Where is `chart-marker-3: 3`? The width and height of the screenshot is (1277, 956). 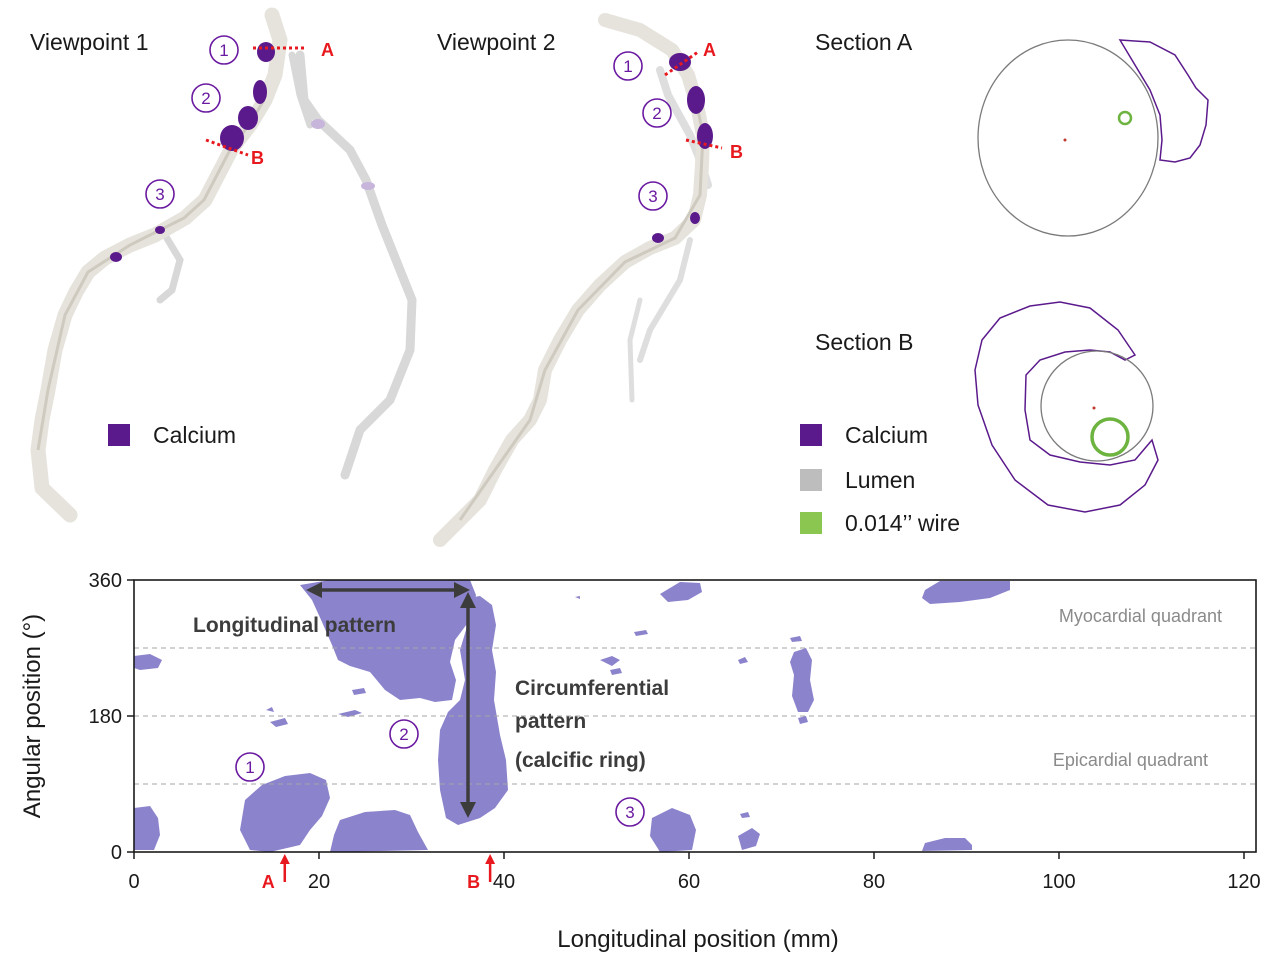
chart-marker-3: 3 is located at coordinates (630, 812).